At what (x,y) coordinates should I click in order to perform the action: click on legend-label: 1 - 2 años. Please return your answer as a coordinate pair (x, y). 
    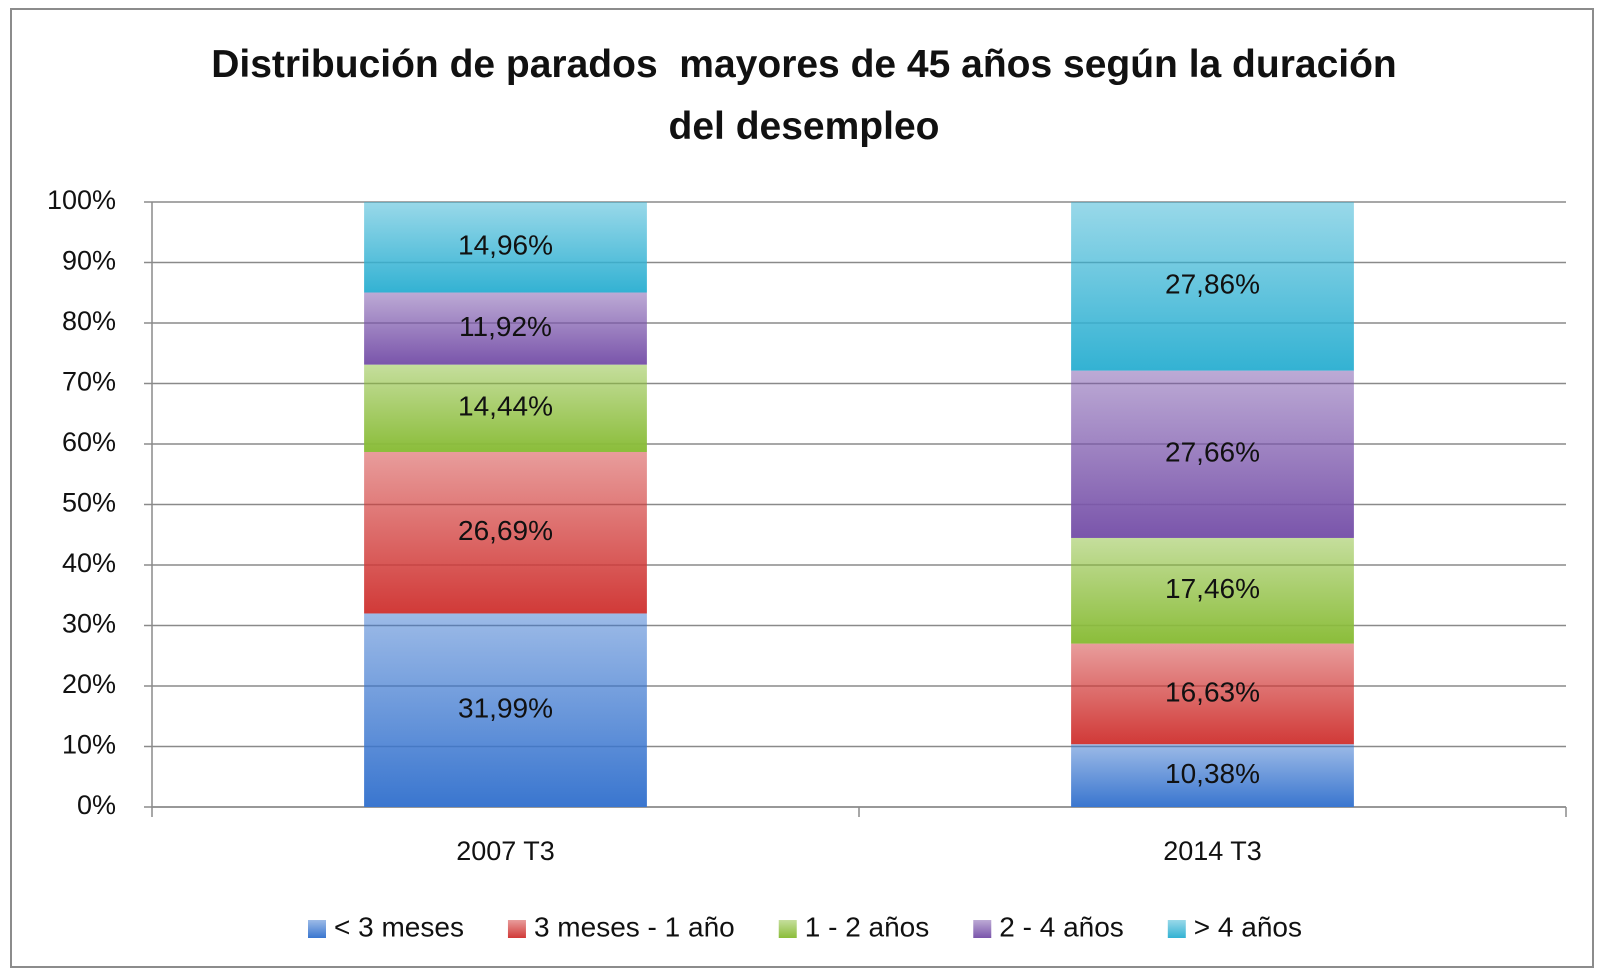
    Looking at the image, I should click on (867, 926).